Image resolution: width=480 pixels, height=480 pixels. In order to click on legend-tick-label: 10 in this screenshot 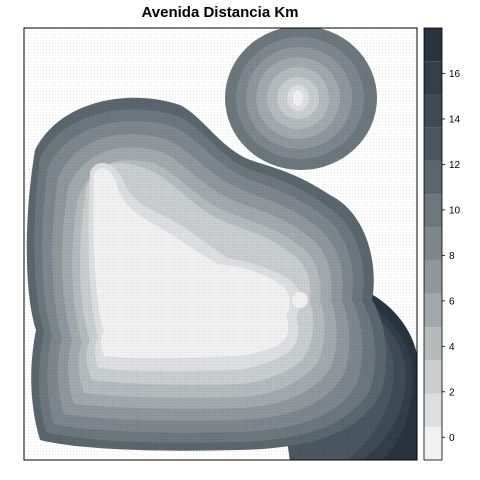, I will do `click(455, 210)`.